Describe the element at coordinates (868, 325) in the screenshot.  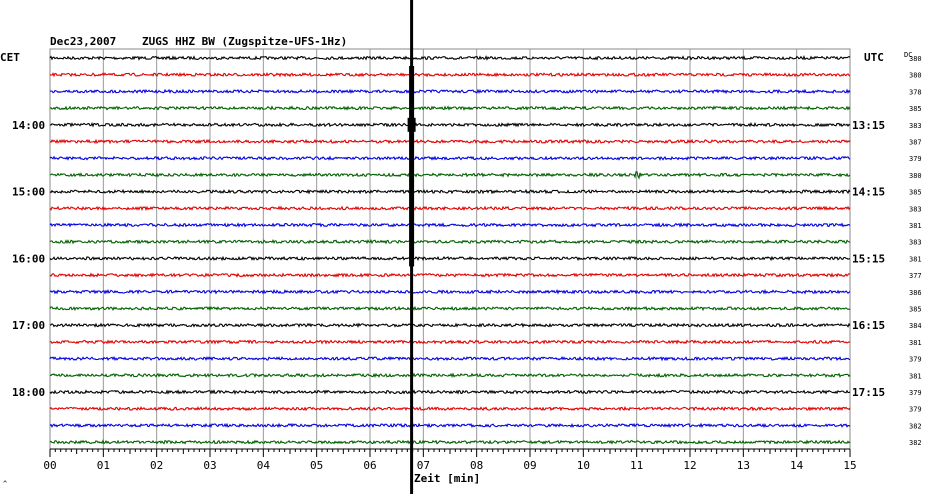
I see `utc-hour-label: 16:15` at that location.